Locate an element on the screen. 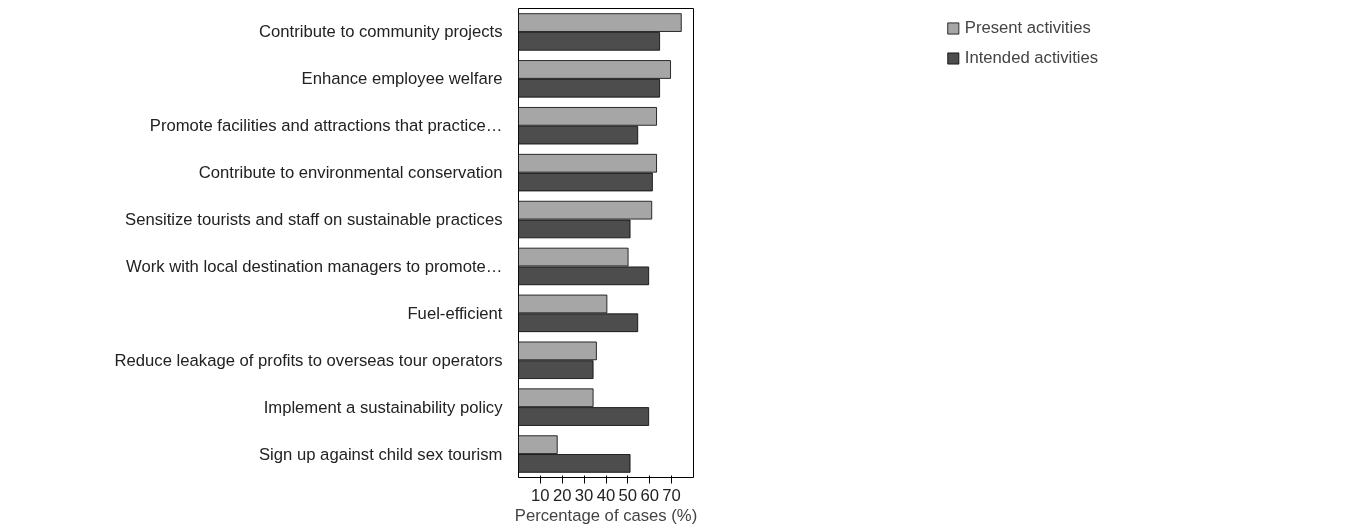 Image resolution: width=1351 pixels, height=527 pixels. x-tick-label: 20 is located at coordinates (562, 495).